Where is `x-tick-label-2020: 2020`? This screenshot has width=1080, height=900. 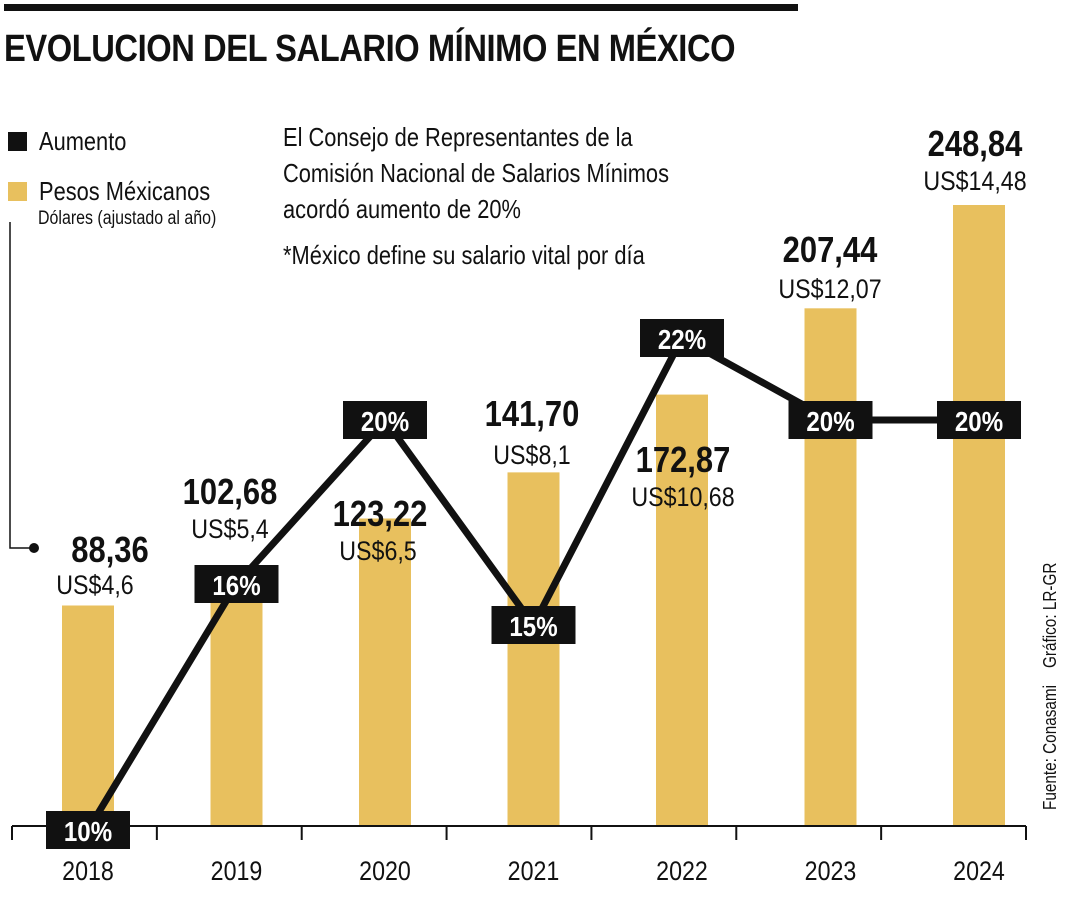
x-tick-label-2020: 2020 is located at coordinates (385, 871).